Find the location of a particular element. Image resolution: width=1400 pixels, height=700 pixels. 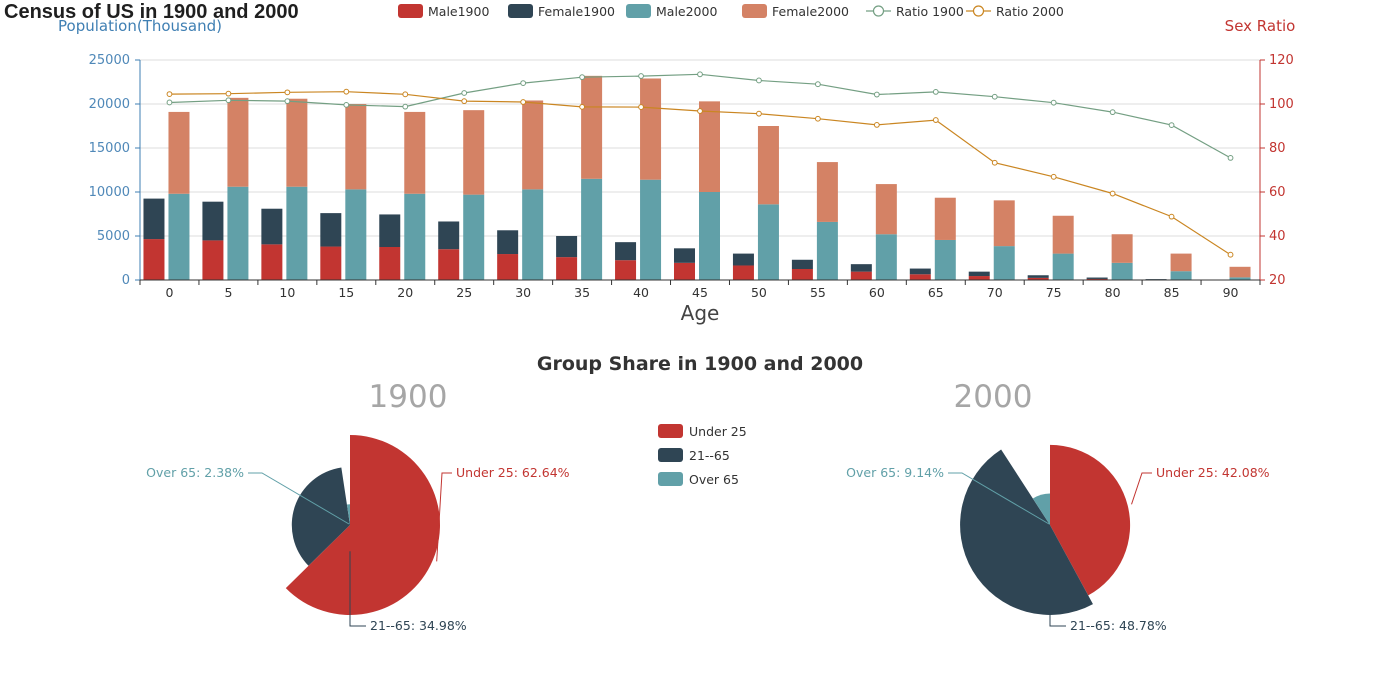

pie-2000-year-label: 2000 is located at coordinates (993, 397).